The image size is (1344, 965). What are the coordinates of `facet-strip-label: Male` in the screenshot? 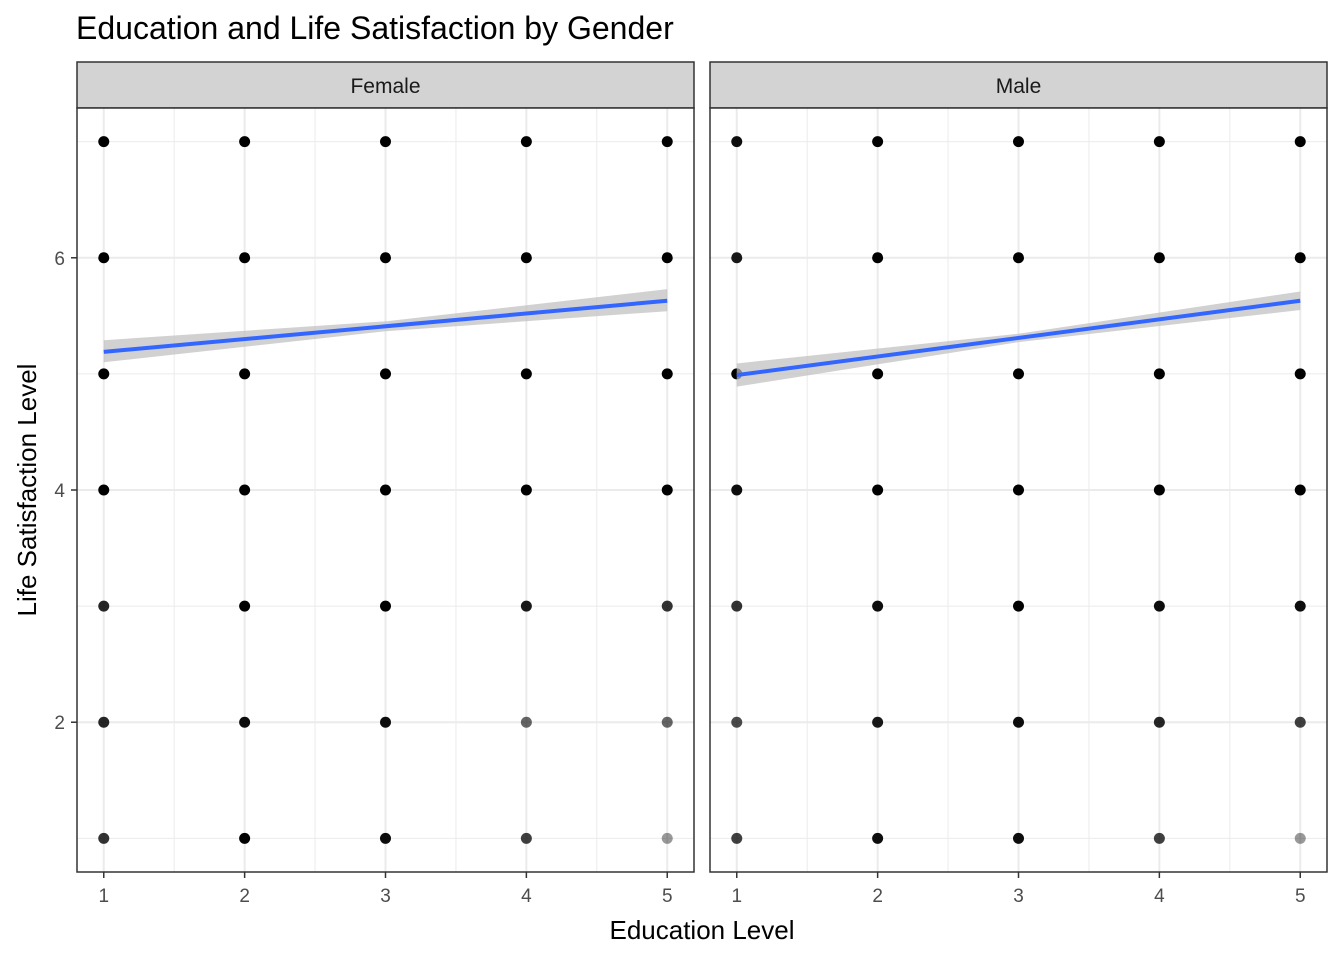 It's located at (1019, 86).